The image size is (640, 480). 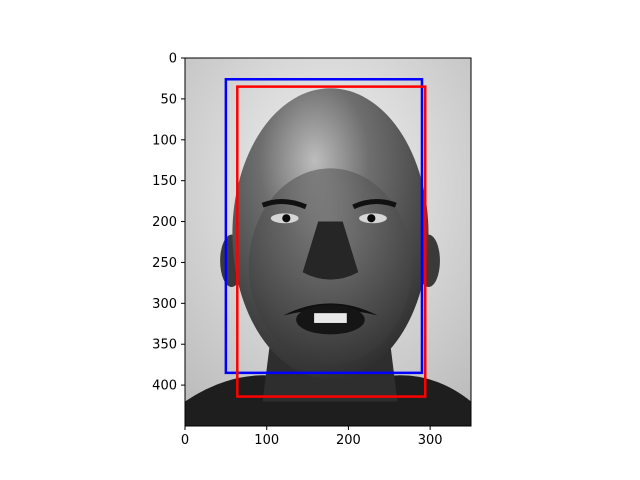 I want to click on right-eyebrow, so click(x=374, y=204).